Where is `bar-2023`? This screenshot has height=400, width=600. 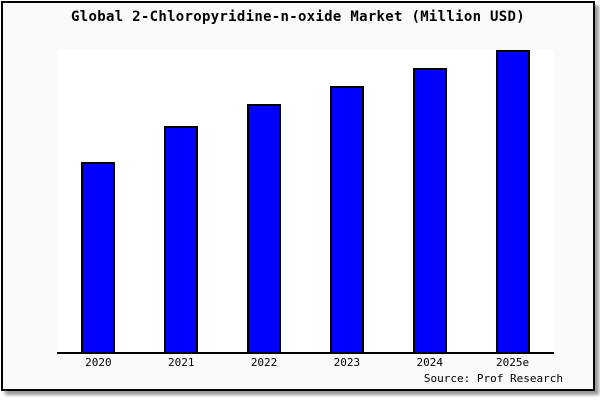 bar-2023 is located at coordinates (346, 219).